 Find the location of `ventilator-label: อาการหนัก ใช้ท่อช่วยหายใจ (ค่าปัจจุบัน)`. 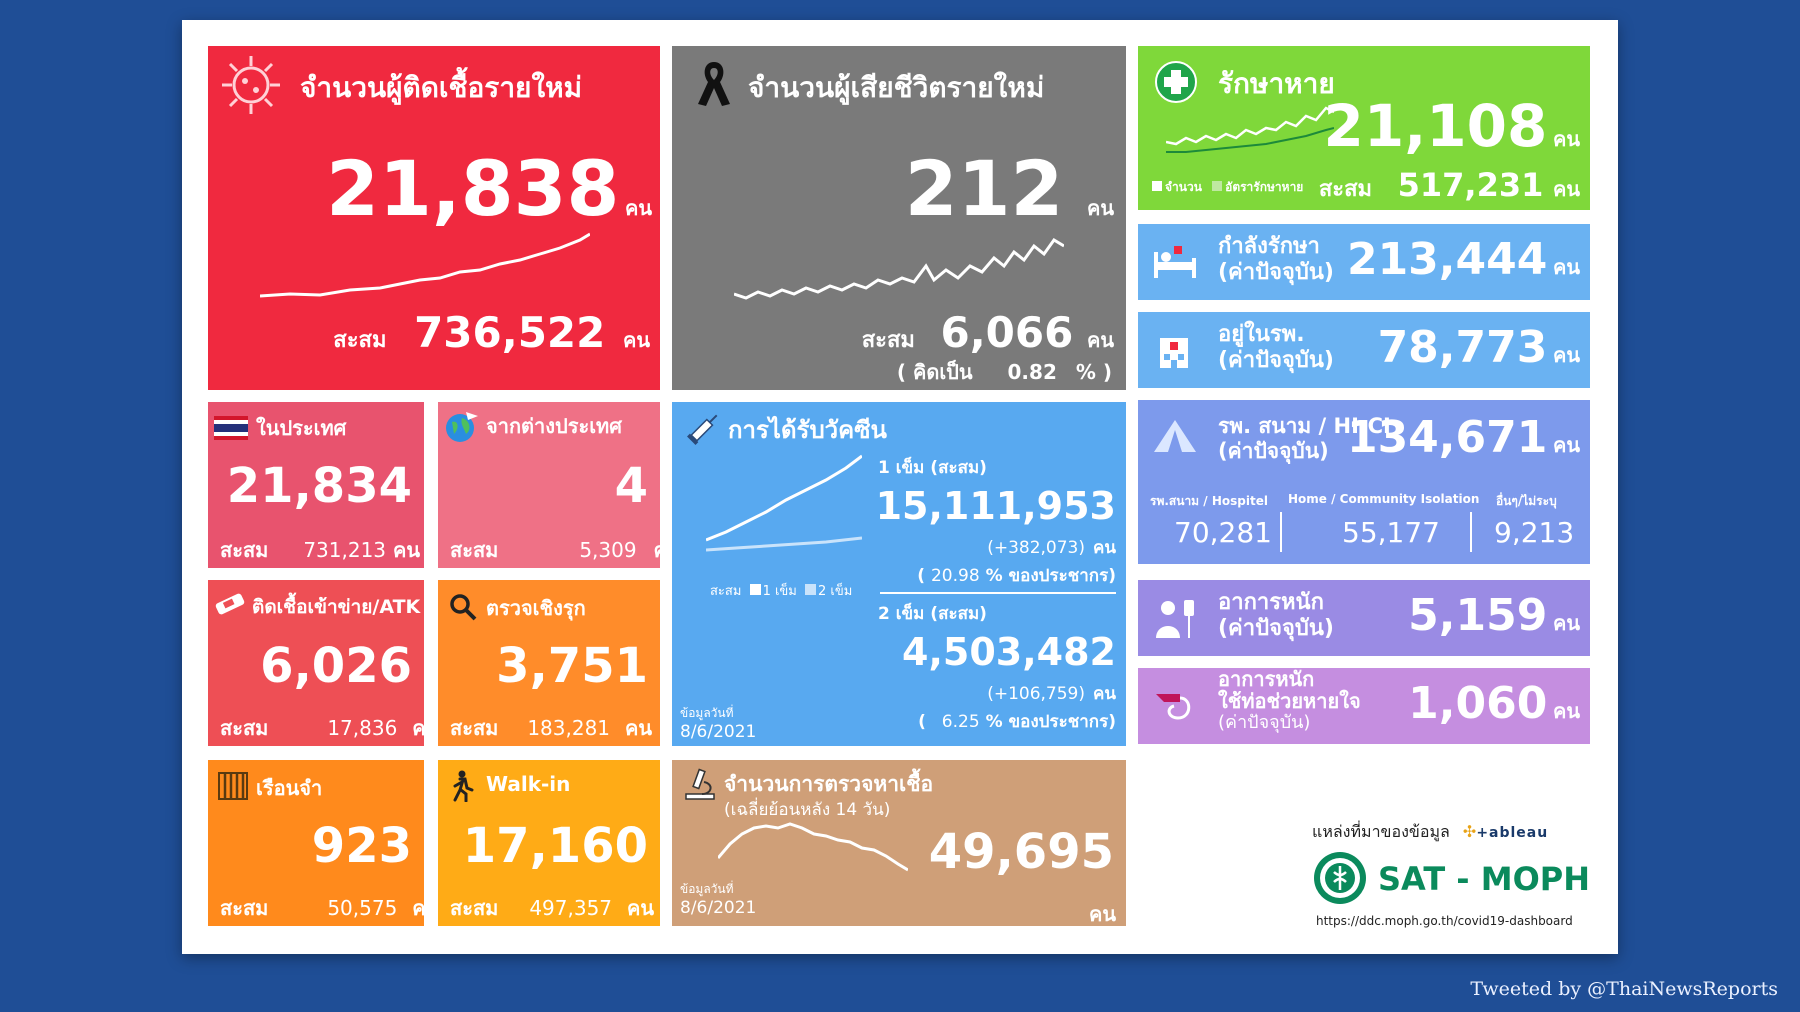

ventilator-label: อาการหนัก ใช้ท่อช่วยหายใจ (ค่าปัจจุบัน) is located at coordinates (1289, 700).